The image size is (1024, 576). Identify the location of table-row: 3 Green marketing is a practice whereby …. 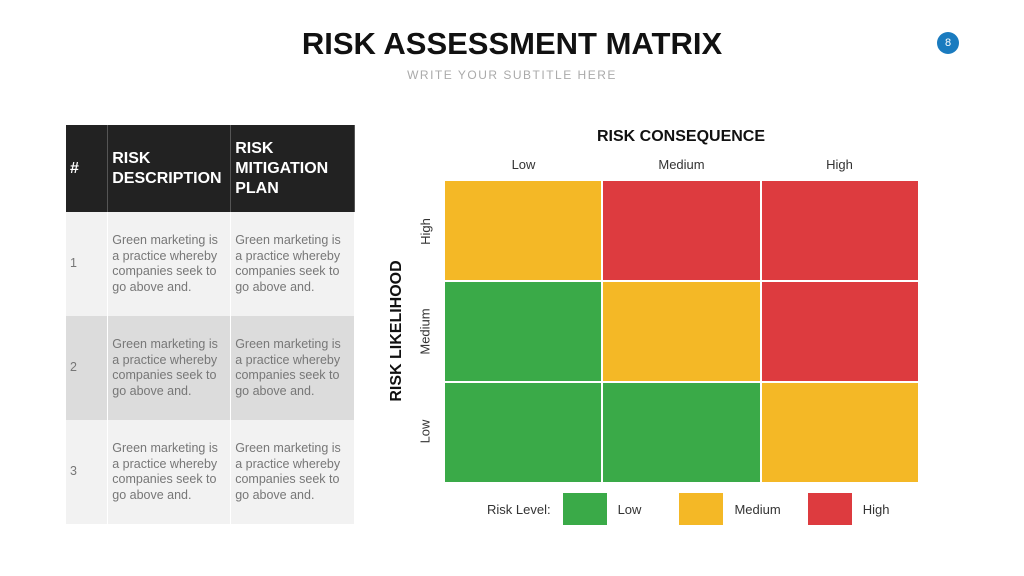
(210, 472).